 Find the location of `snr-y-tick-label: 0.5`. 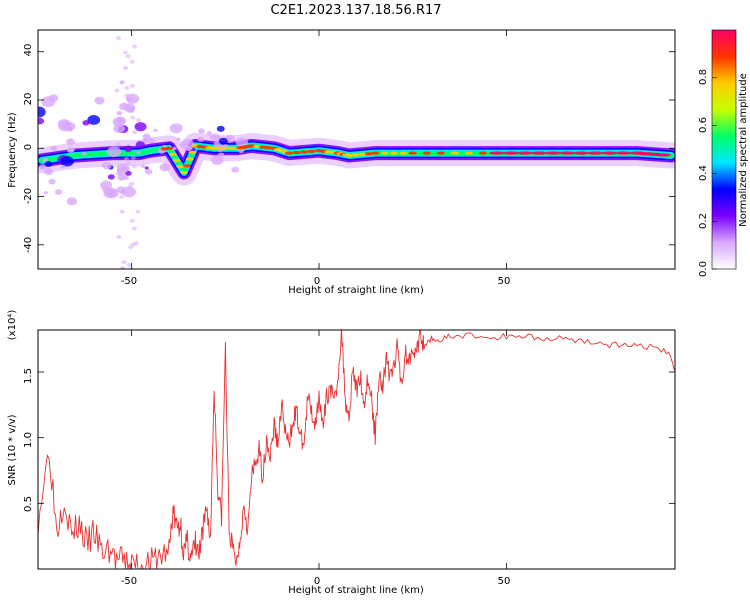

snr-y-tick-label: 0.5 is located at coordinates (28, 504).